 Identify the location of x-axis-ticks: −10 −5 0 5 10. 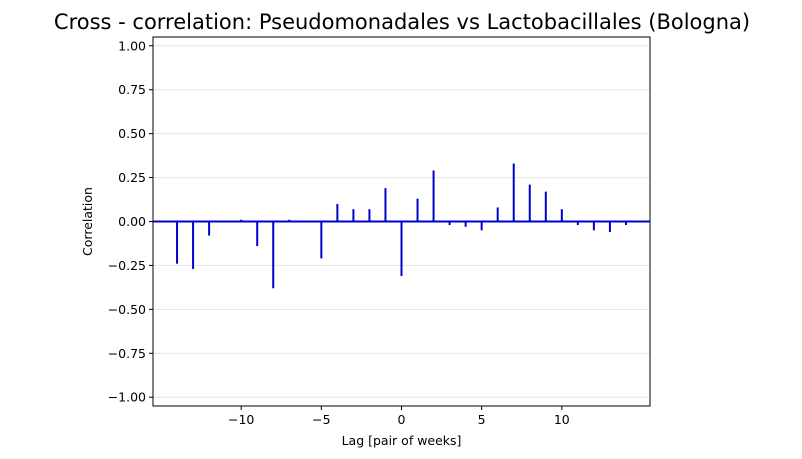
(399, 416).